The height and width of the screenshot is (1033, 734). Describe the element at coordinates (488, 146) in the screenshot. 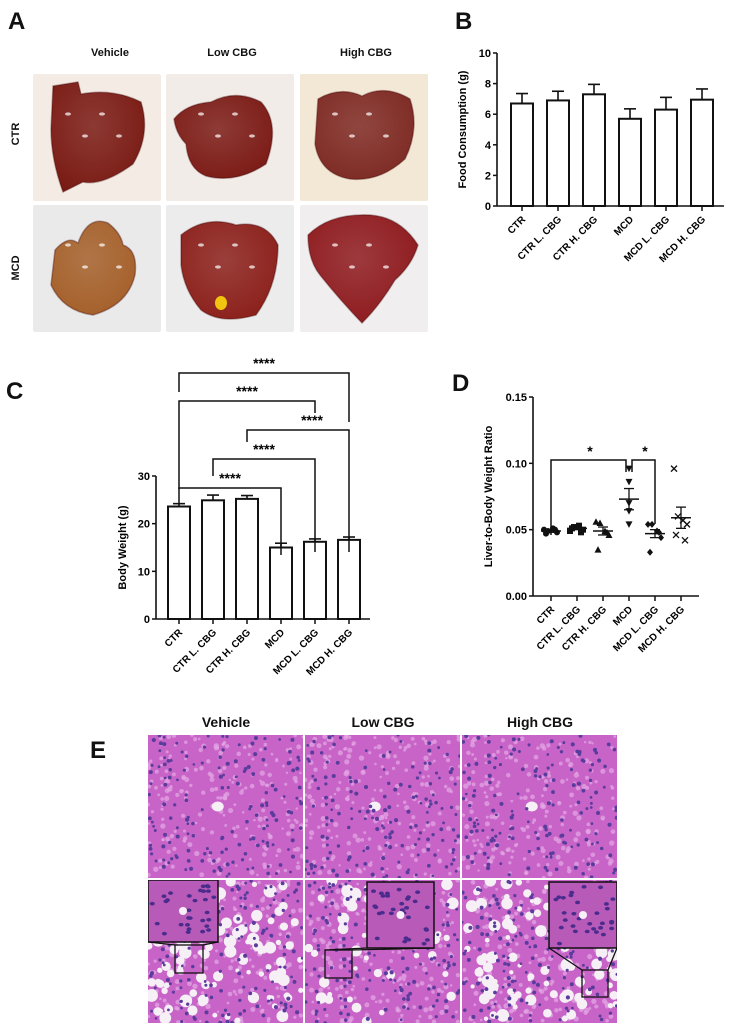

I see `svg-text: 4` at that location.